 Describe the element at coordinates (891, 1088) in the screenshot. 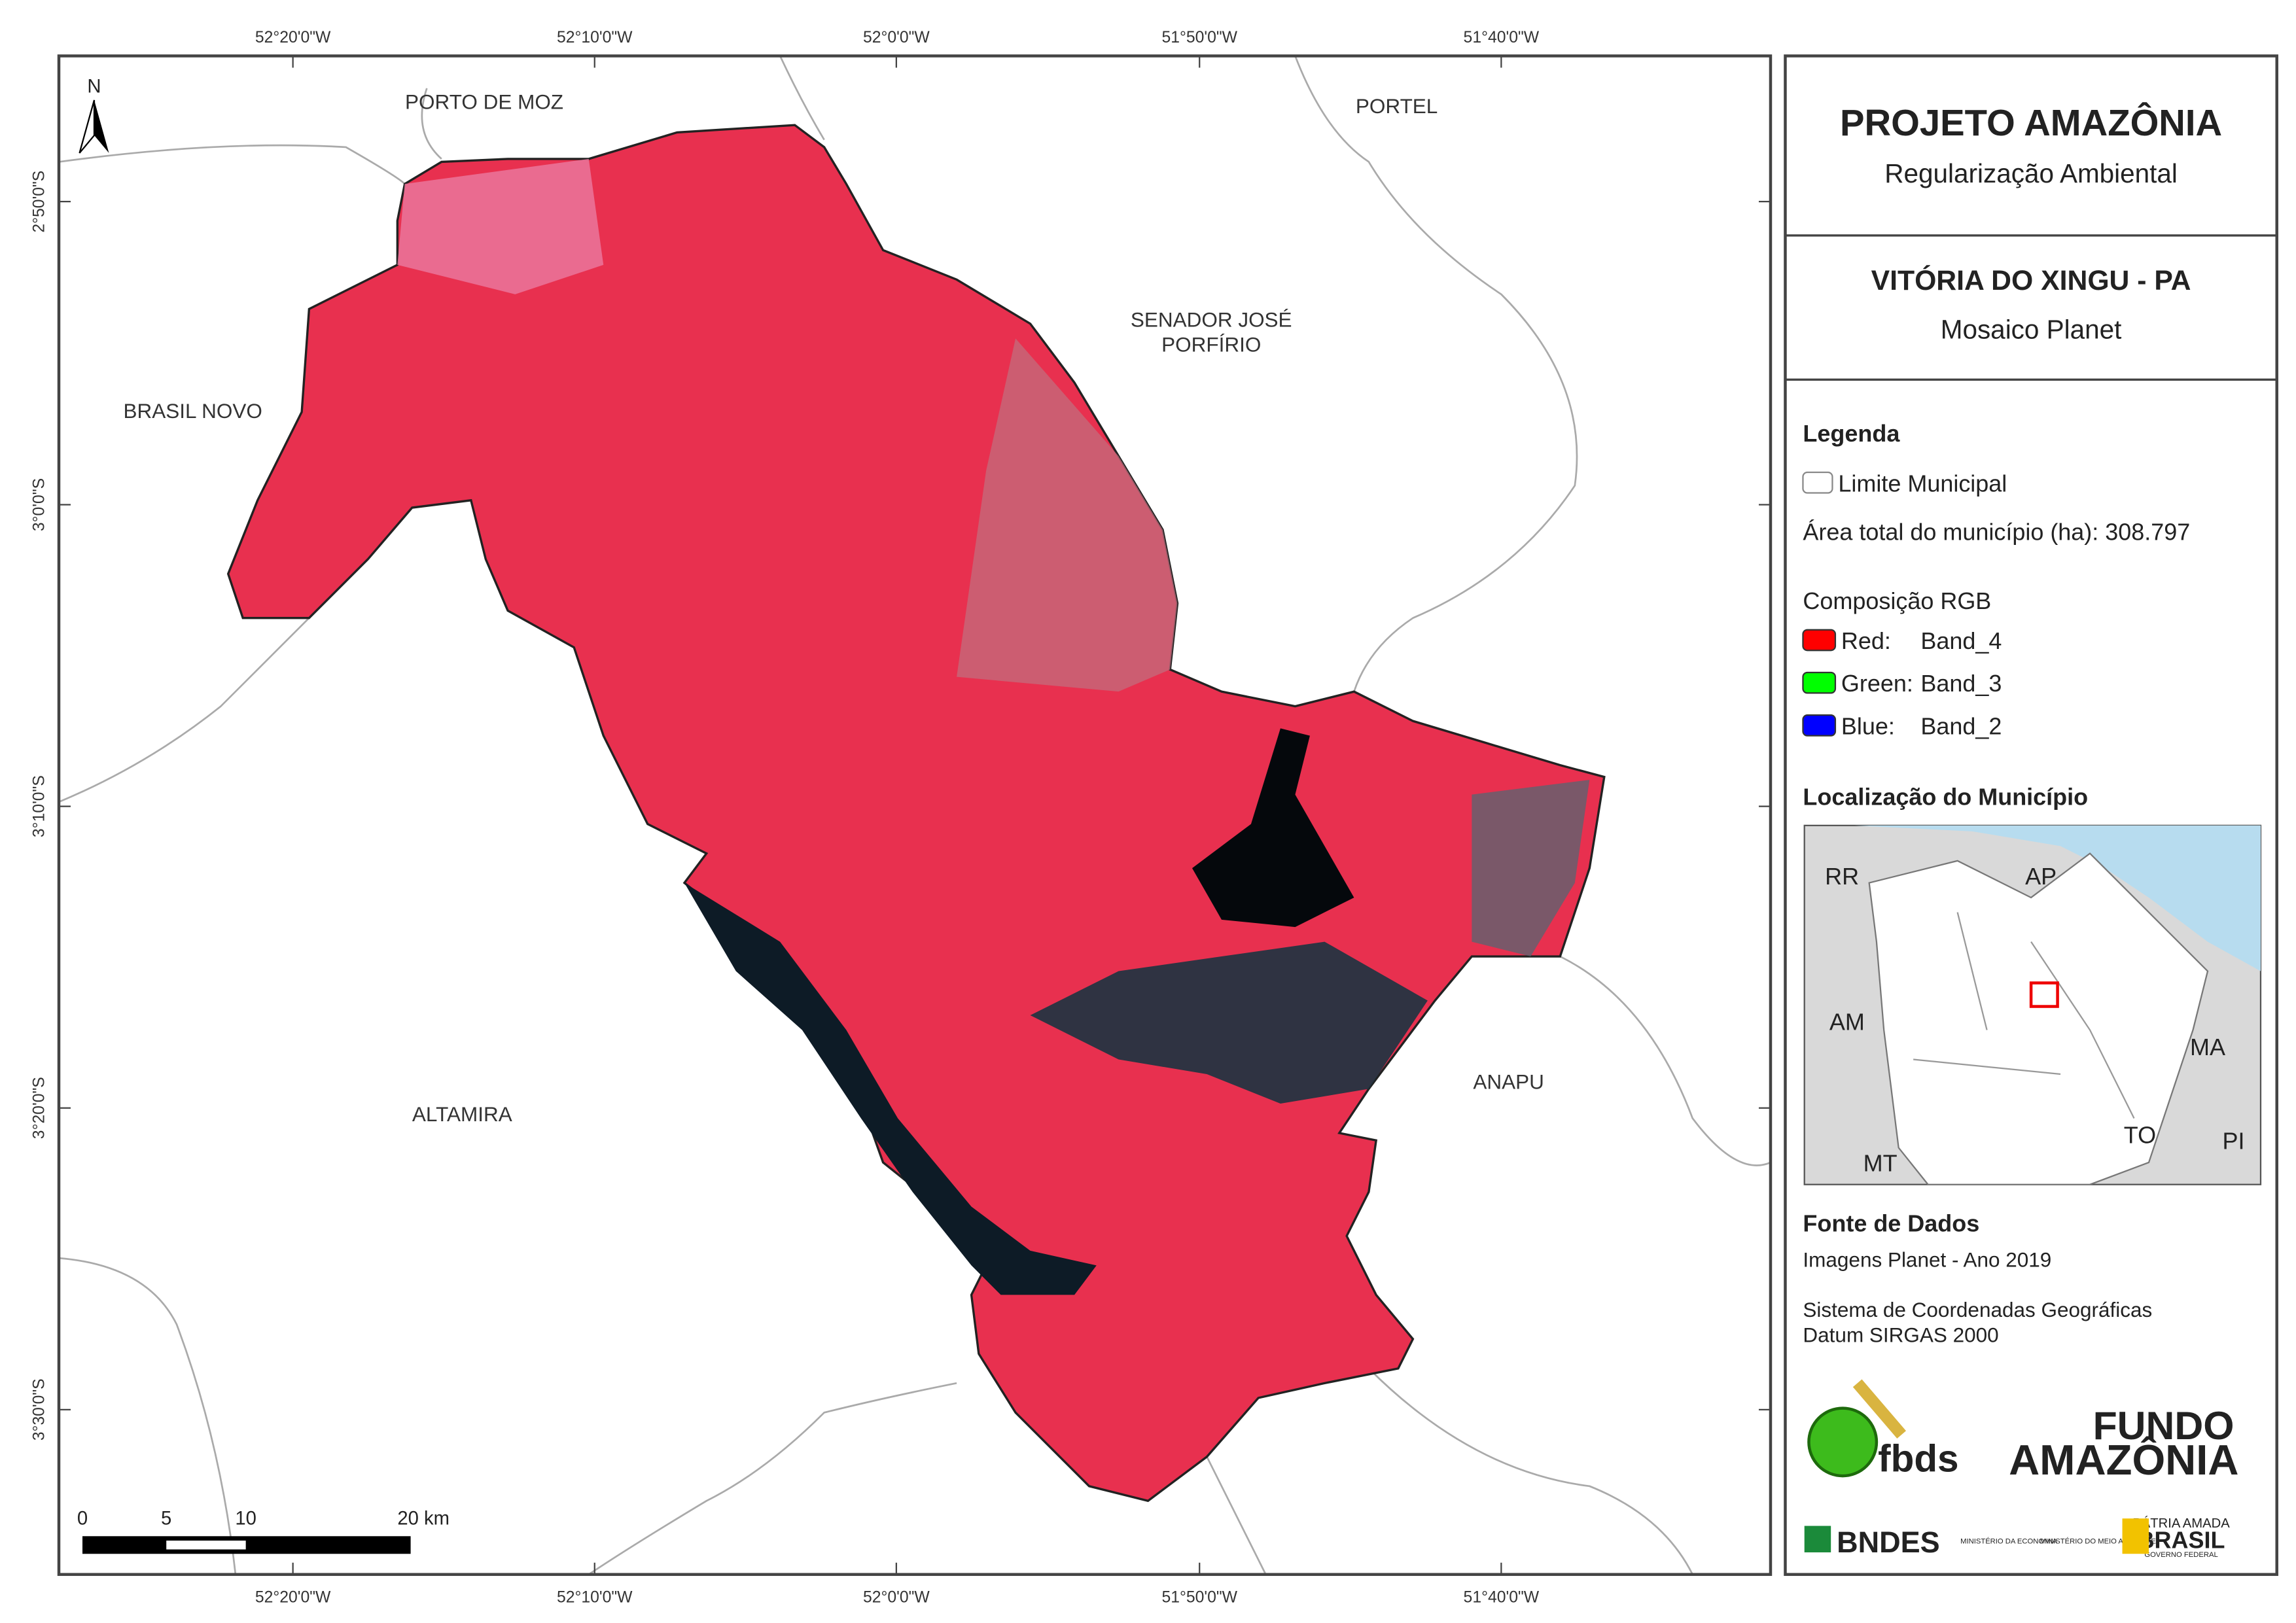

I see `river` at that location.